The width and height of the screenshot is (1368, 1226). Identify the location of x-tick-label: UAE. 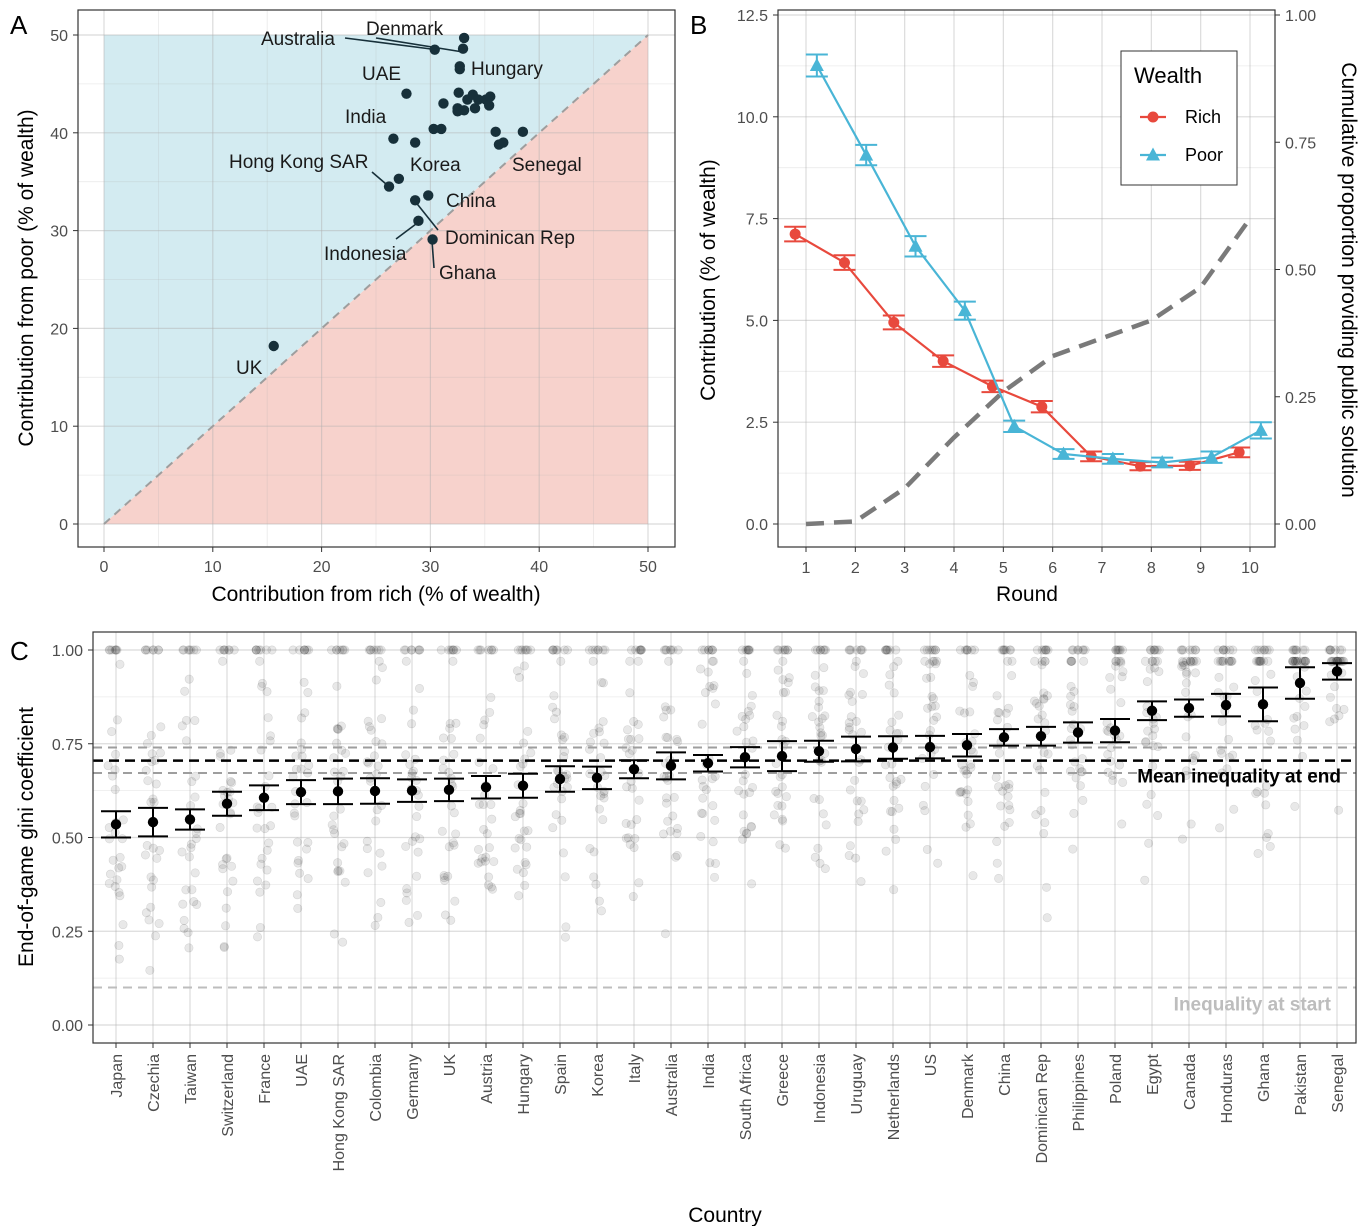
(302, 1070).